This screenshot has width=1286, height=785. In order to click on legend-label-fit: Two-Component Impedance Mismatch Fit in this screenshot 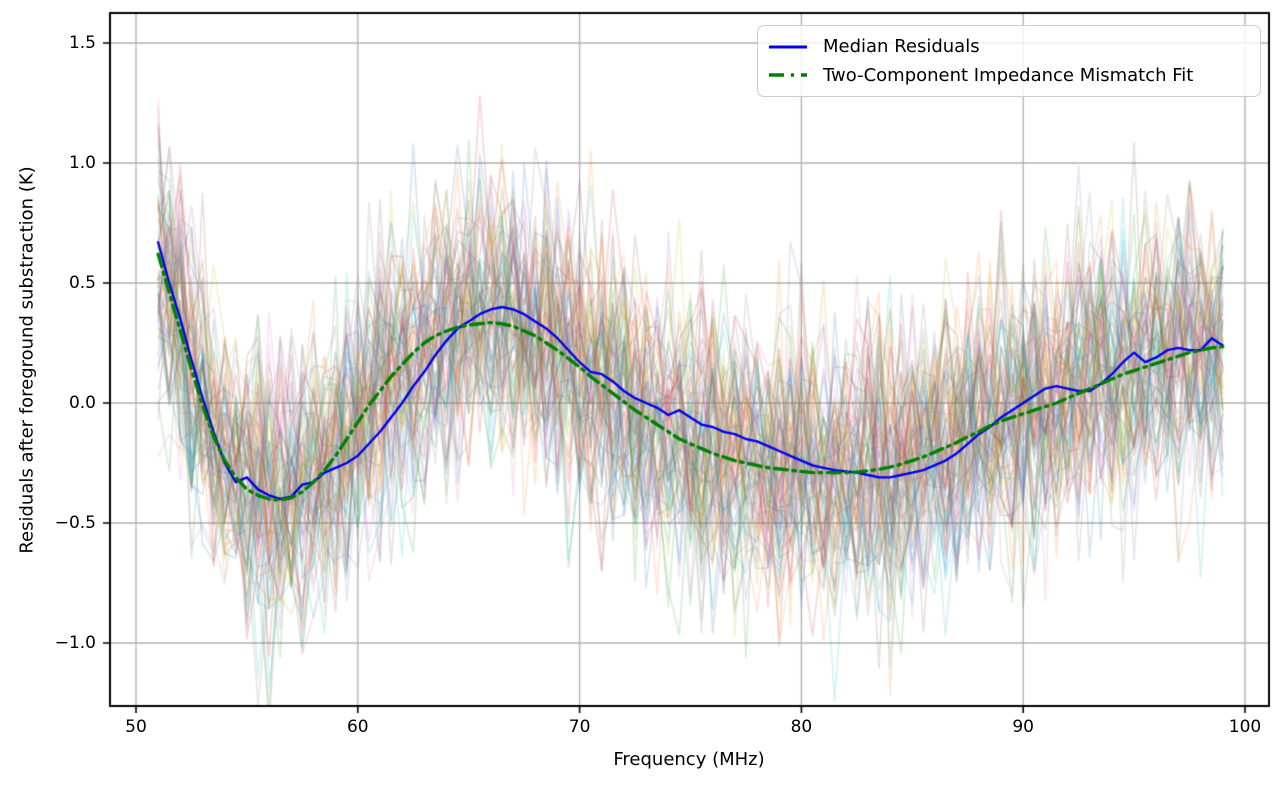, I will do `click(1008, 75)`.